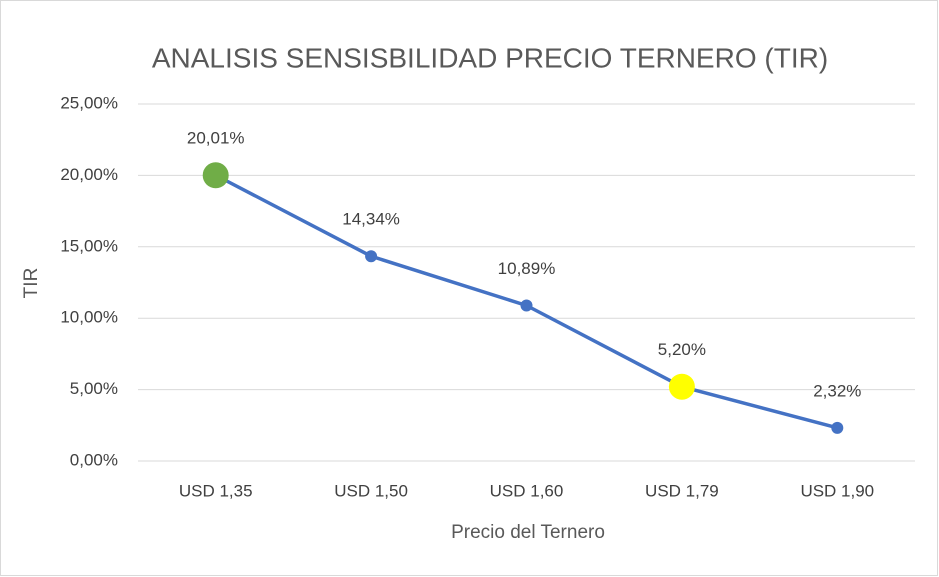 Image resolution: width=939 pixels, height=577 pixels. Describe the element at coordinates (837, 490) in the screenshot. I see `x-tick-label: USD 1,90` at that location.